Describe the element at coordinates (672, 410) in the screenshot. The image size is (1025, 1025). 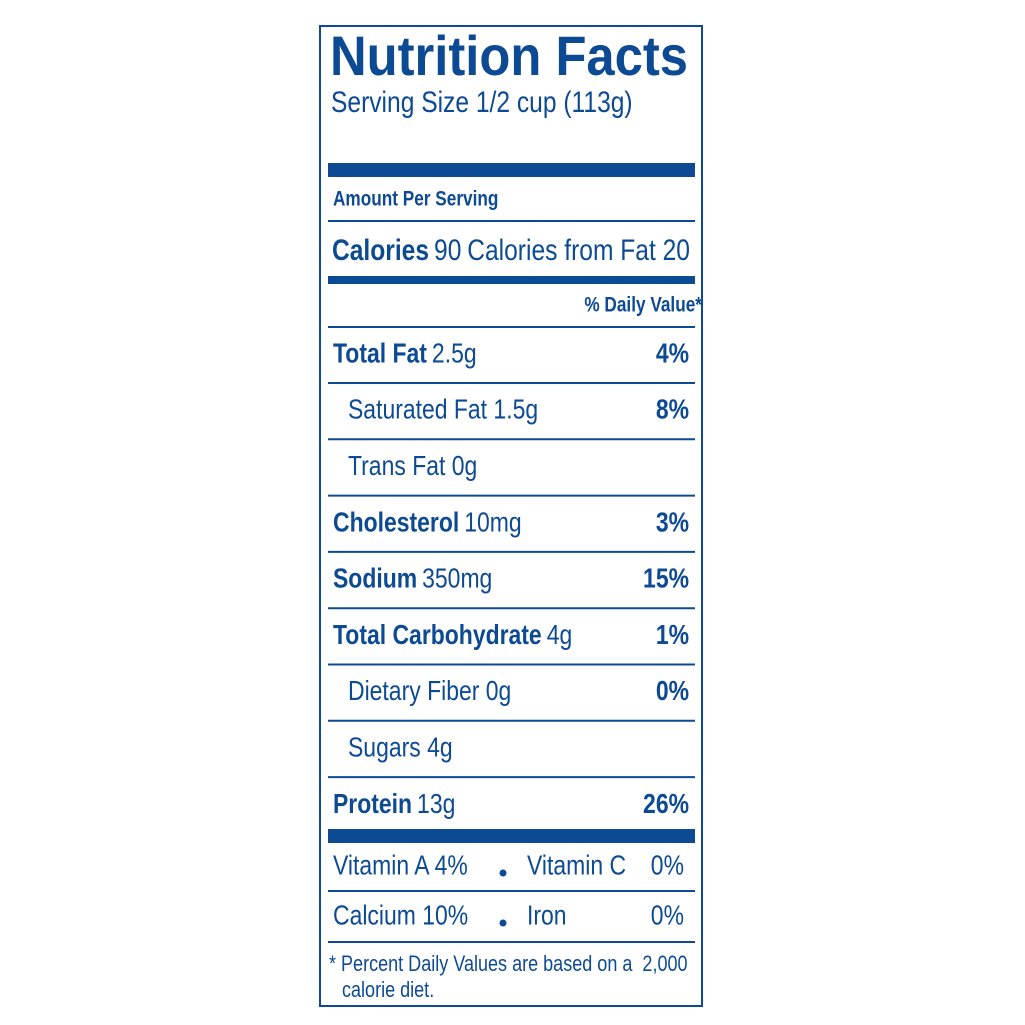
I see `daily-value: 8%` at that location.